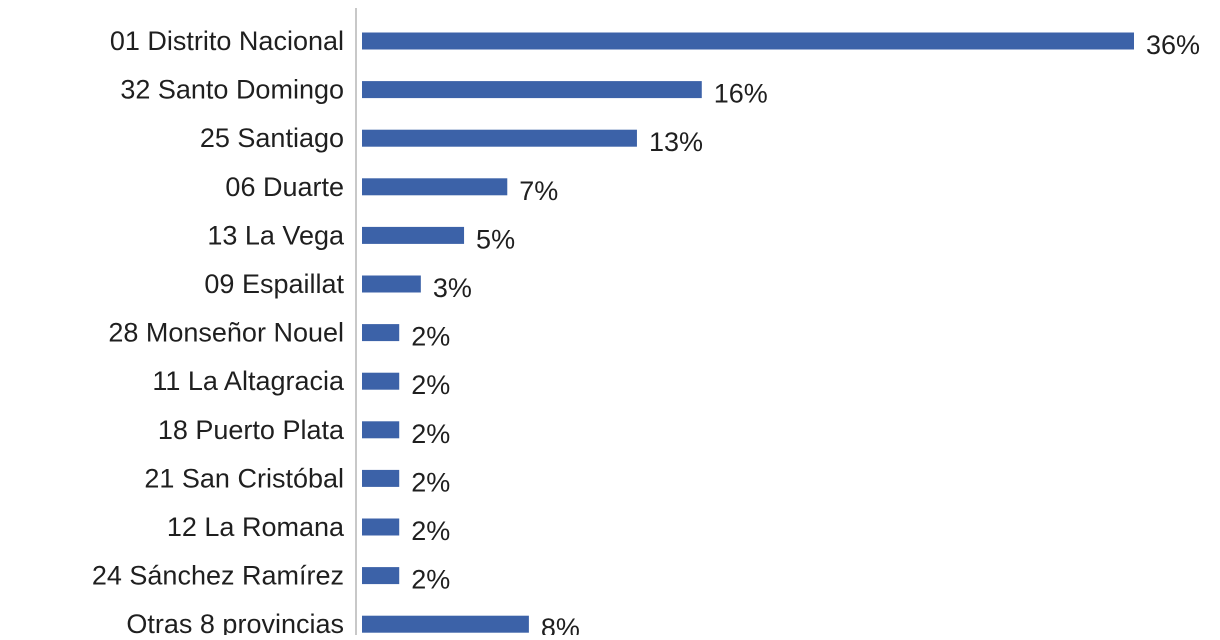  What do you see at coordinates (452, 288) in the screenshot?
I see `value-label: 3%` at bounding box center [452, 288].